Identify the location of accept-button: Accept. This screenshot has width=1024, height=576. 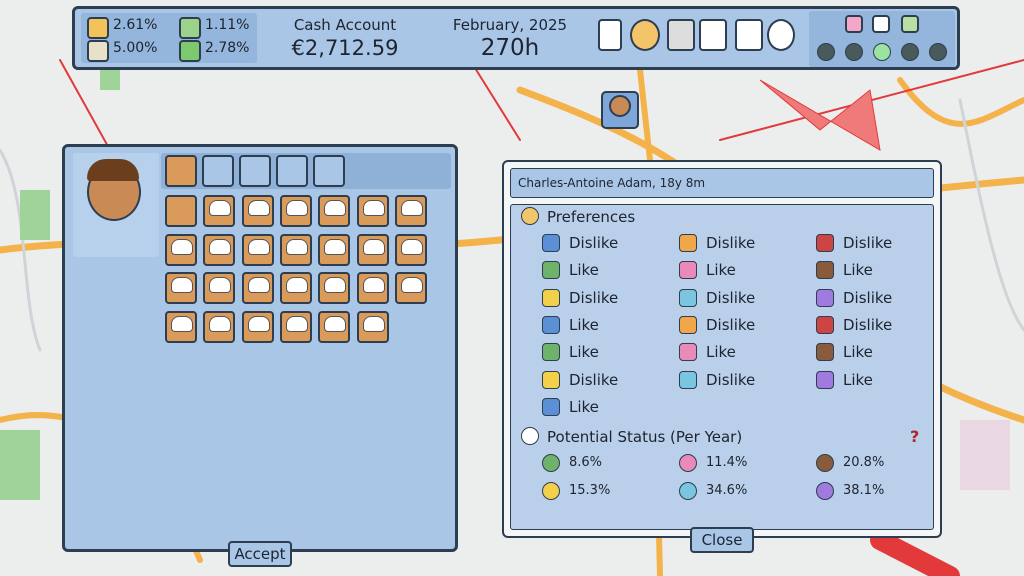
(260, 554).